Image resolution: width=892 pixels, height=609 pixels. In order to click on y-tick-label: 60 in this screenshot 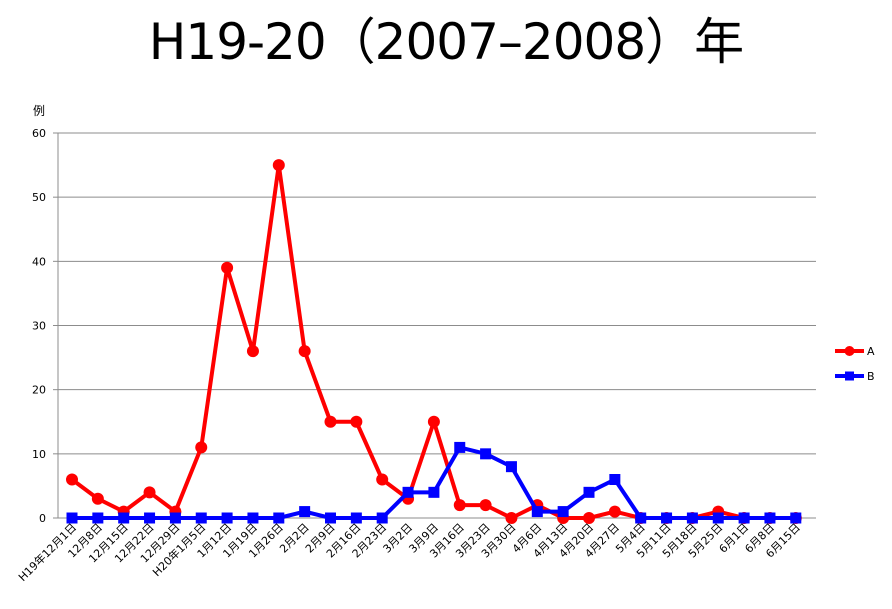, I will do `click(39, 133)`.